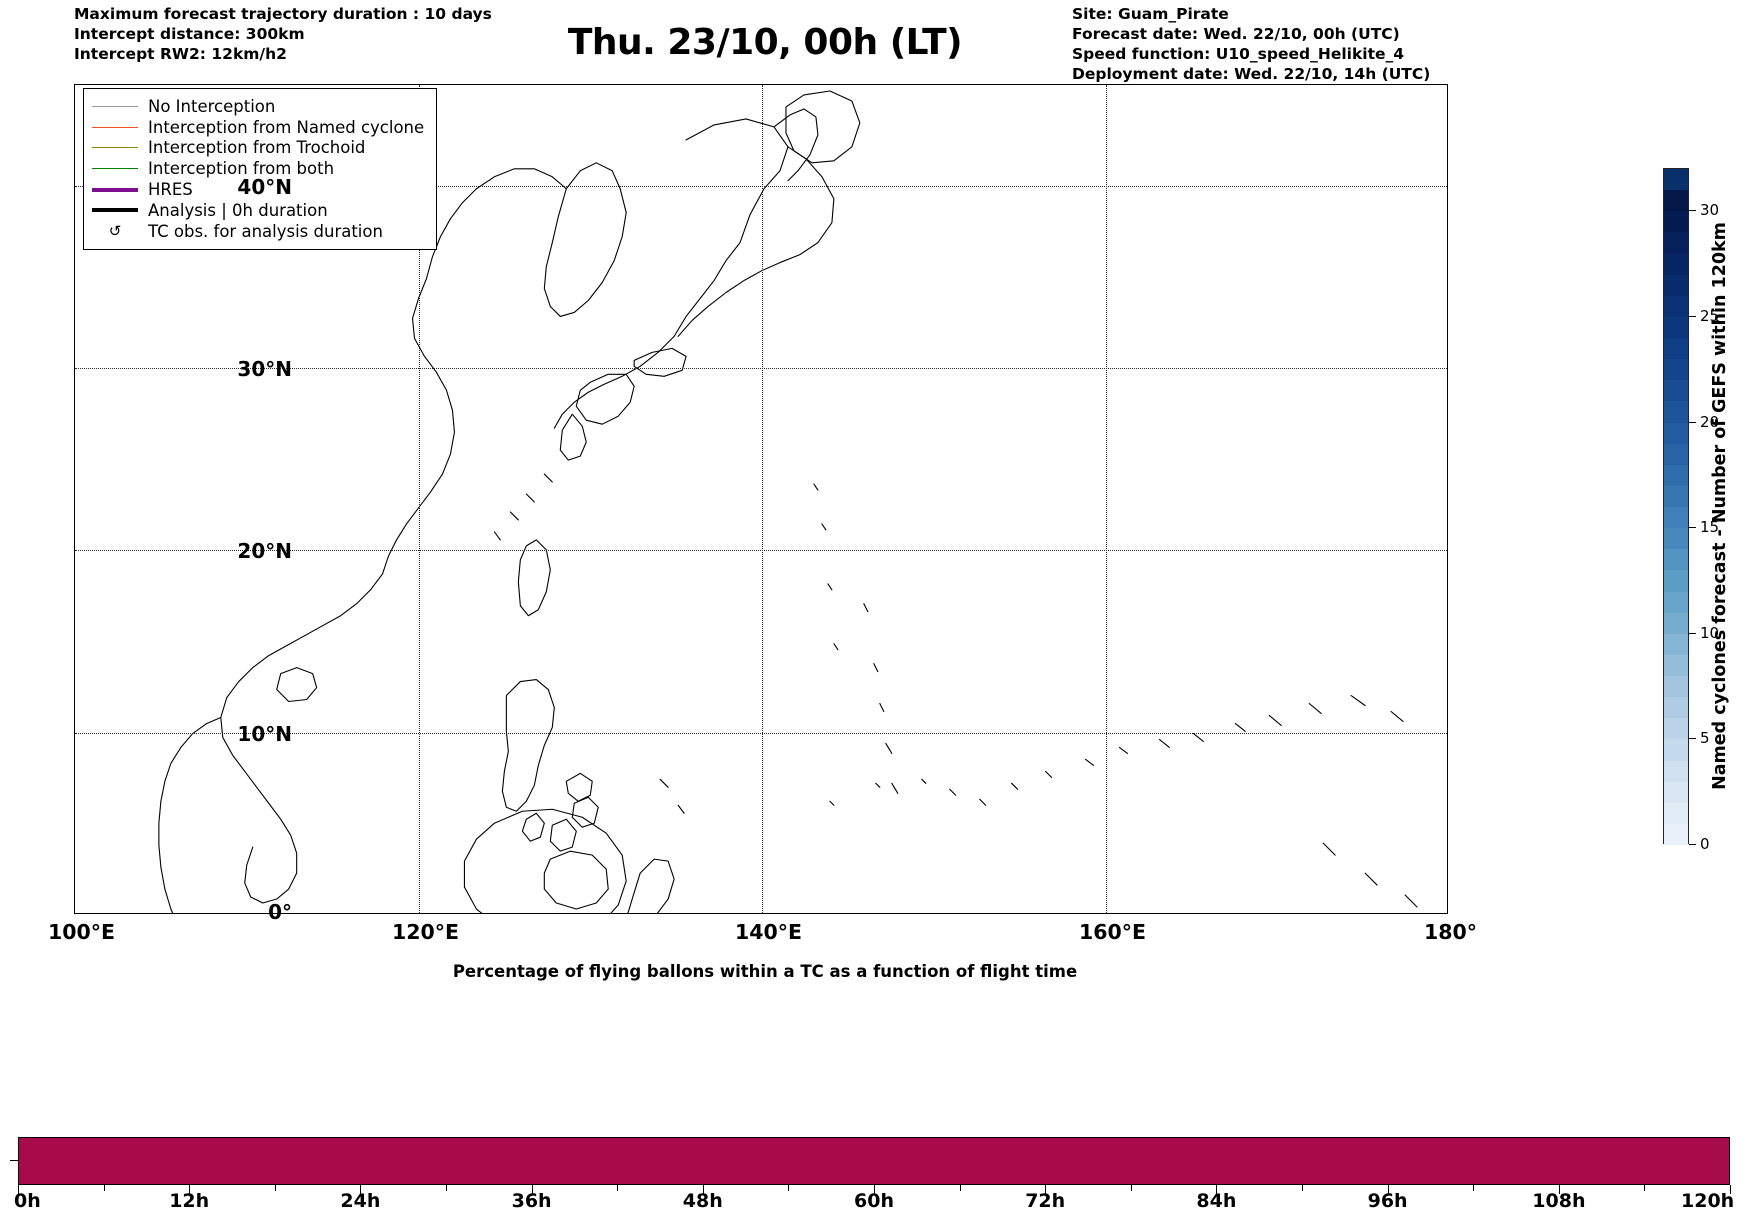 This screenshot has height=1213, width=1748. Describe the element at coordinates (189, 34) in the screenshot. I see `header-left-line-2: Intercept distance: 300km` at that location.